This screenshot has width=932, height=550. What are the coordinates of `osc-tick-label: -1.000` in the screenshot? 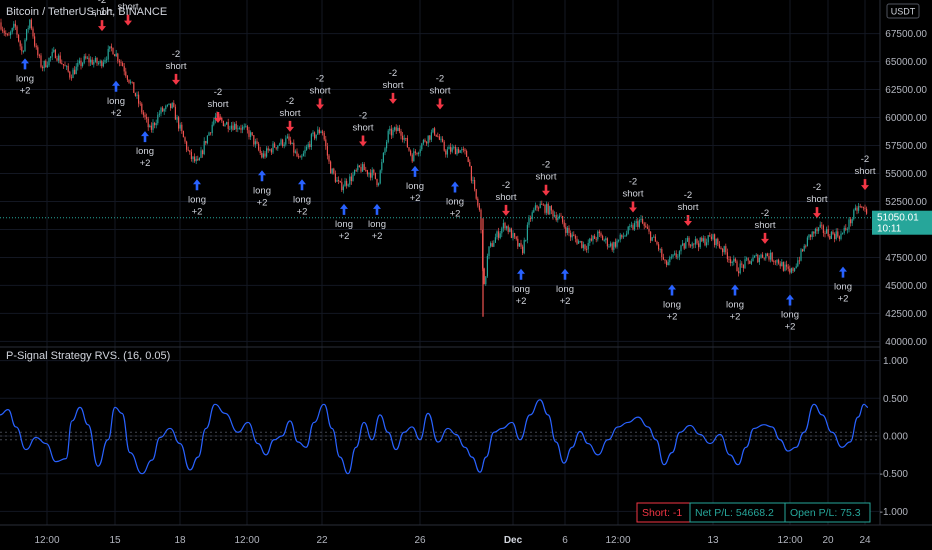 It's located at (894, 512).